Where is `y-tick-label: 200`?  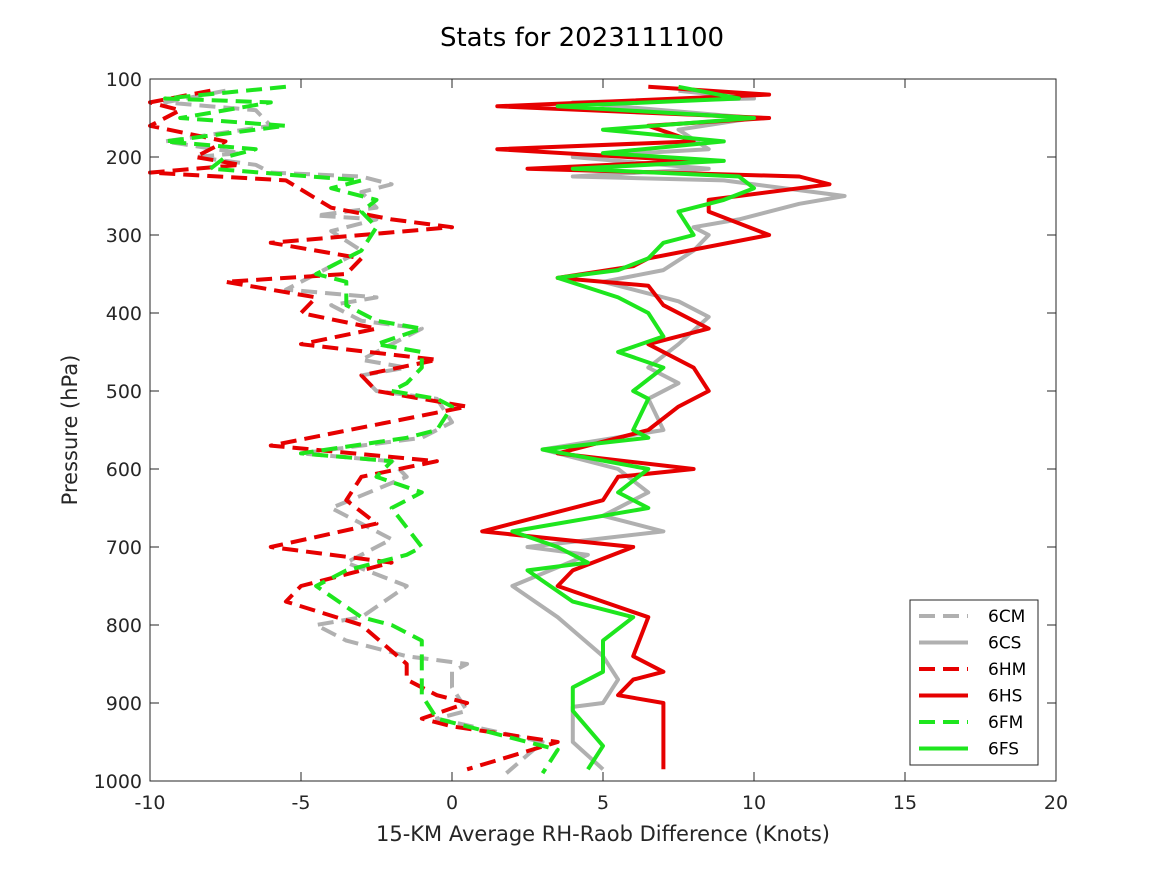
y-tick-label: 200 is located at coordinates (124, 158).